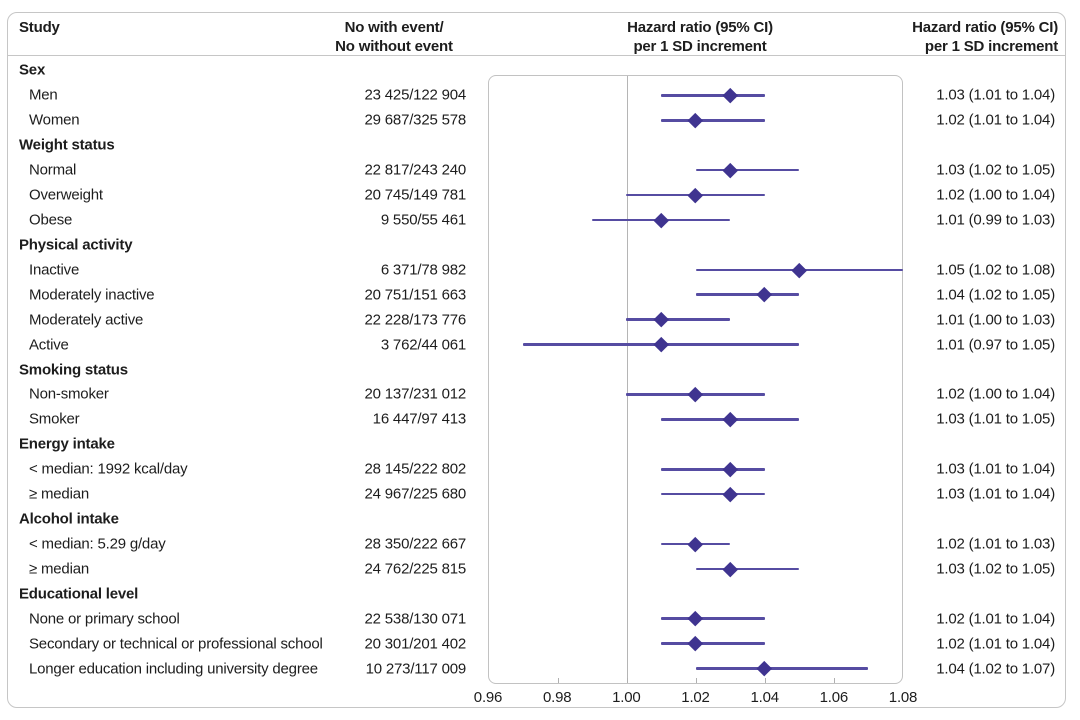 The width and height of the screenshot is (1080, 720). I want to click on study-row: Normal 22 817/243 240 1.03 (1.02 to 1.05), so click(536, 170).